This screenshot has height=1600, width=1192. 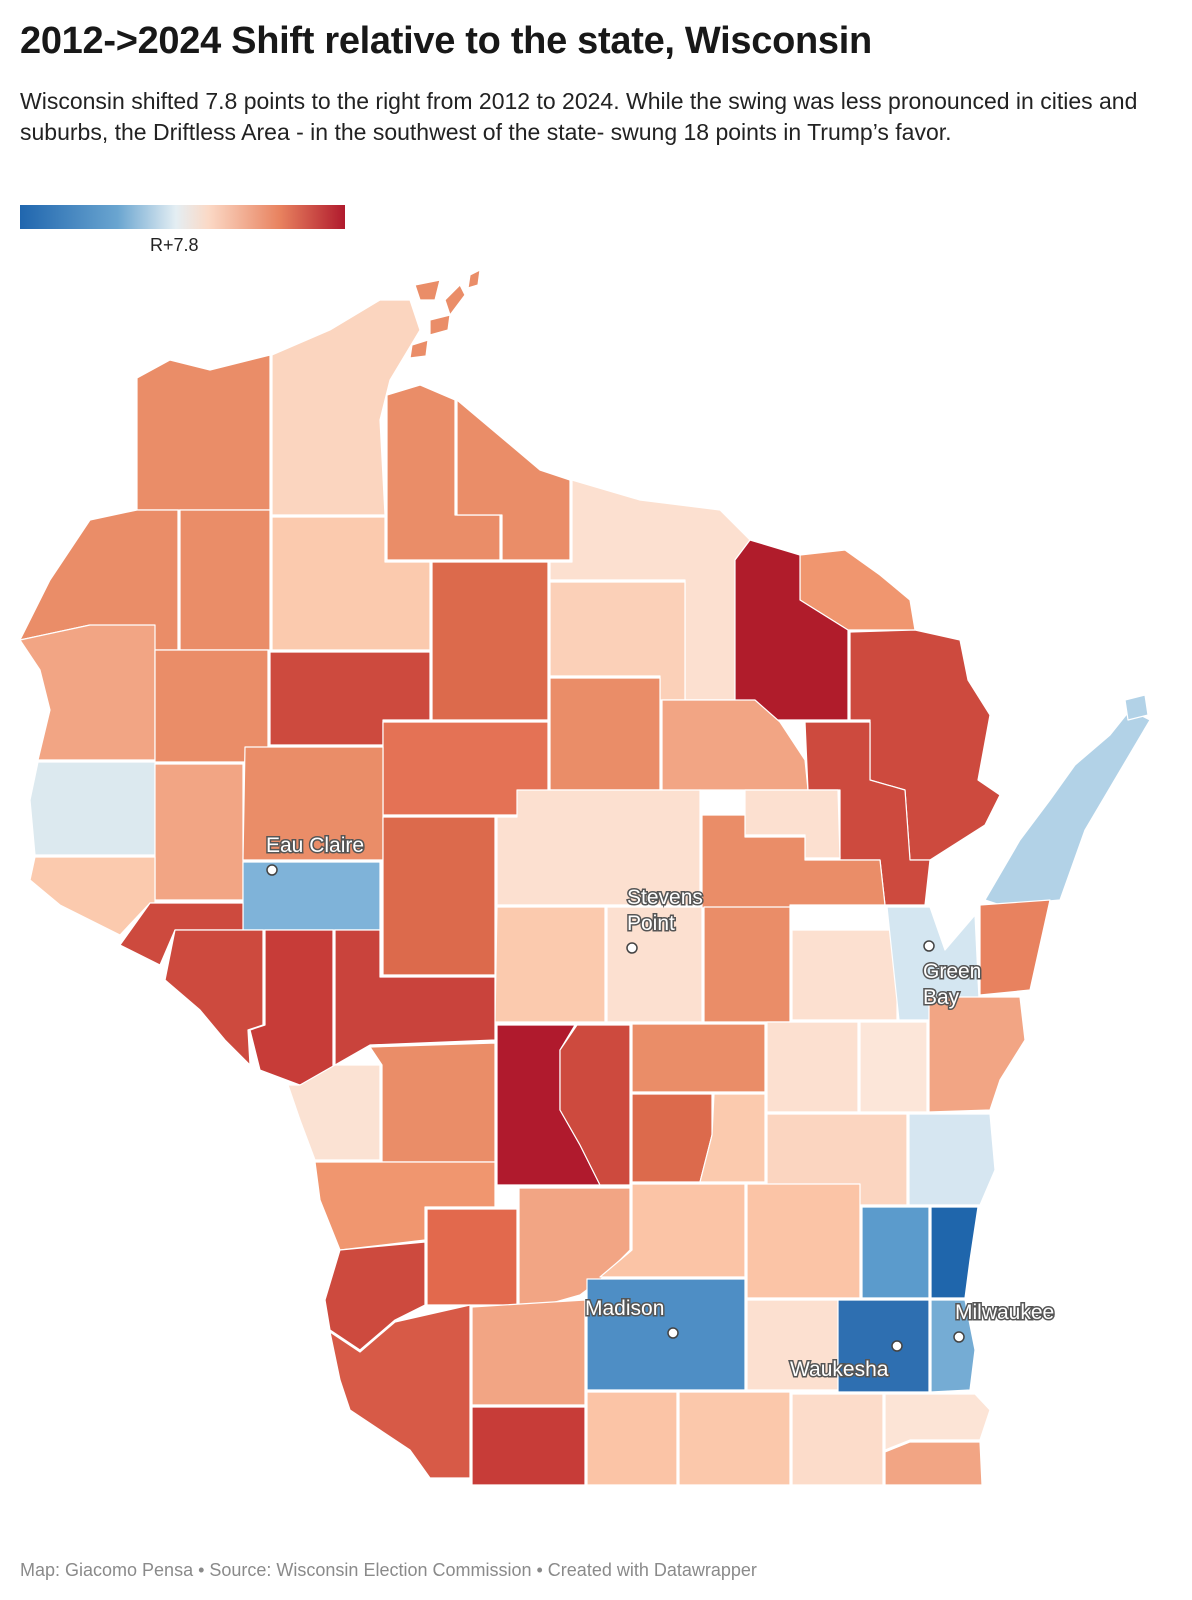 What do you see at coordinates (624, 1308) in the screenshot?
I see `city-label: Madison` at bounding box center [624, 1308].